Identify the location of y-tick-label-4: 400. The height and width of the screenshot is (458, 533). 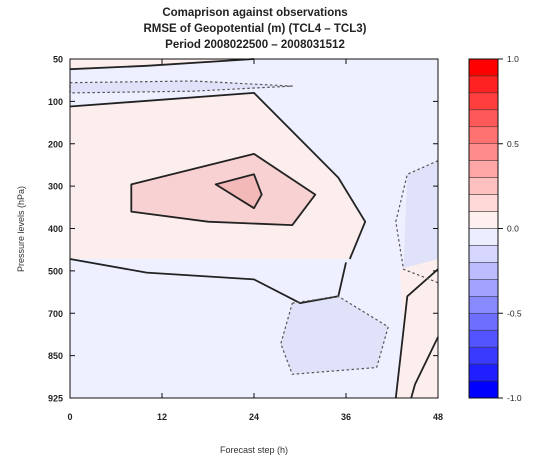
(55, 229).